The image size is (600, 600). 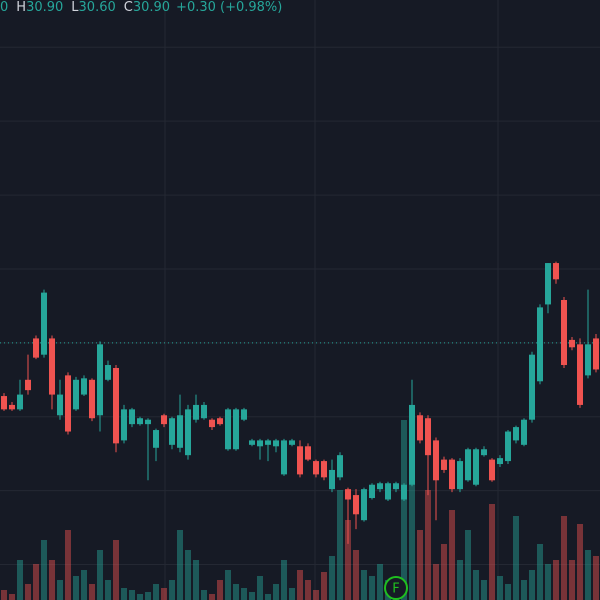 I want to click on event-marker-circle, so click(x=396, y=588).